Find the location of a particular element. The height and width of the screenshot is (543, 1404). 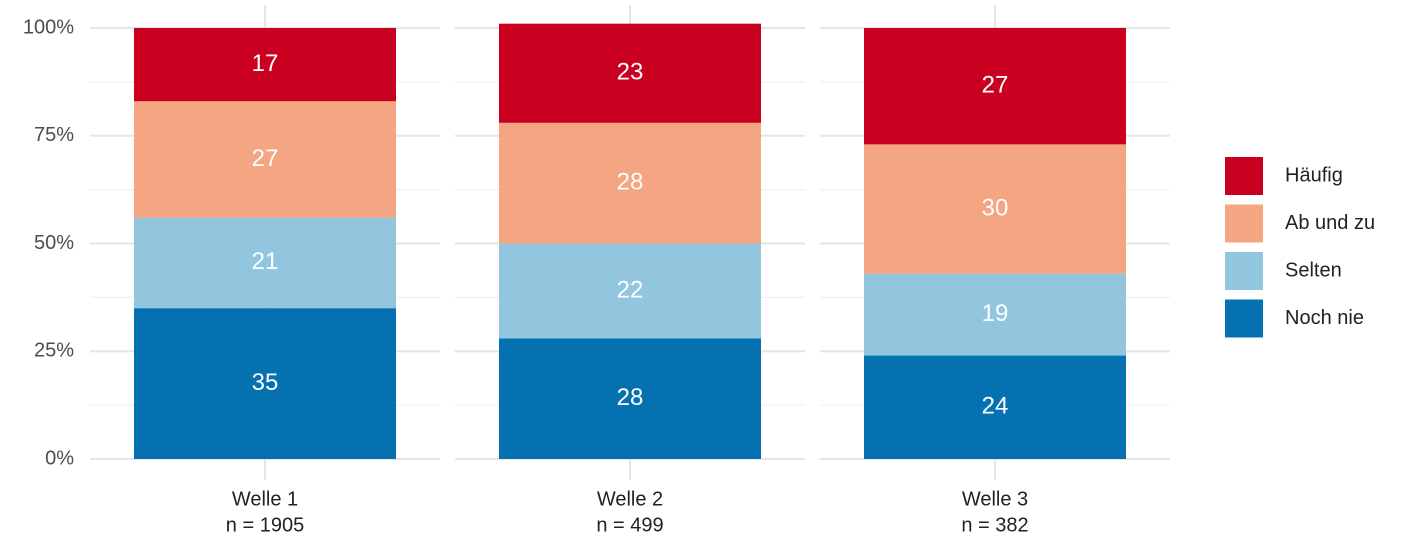

x-tick-sublabel: n = 382 is located at coordinates (994, 525).